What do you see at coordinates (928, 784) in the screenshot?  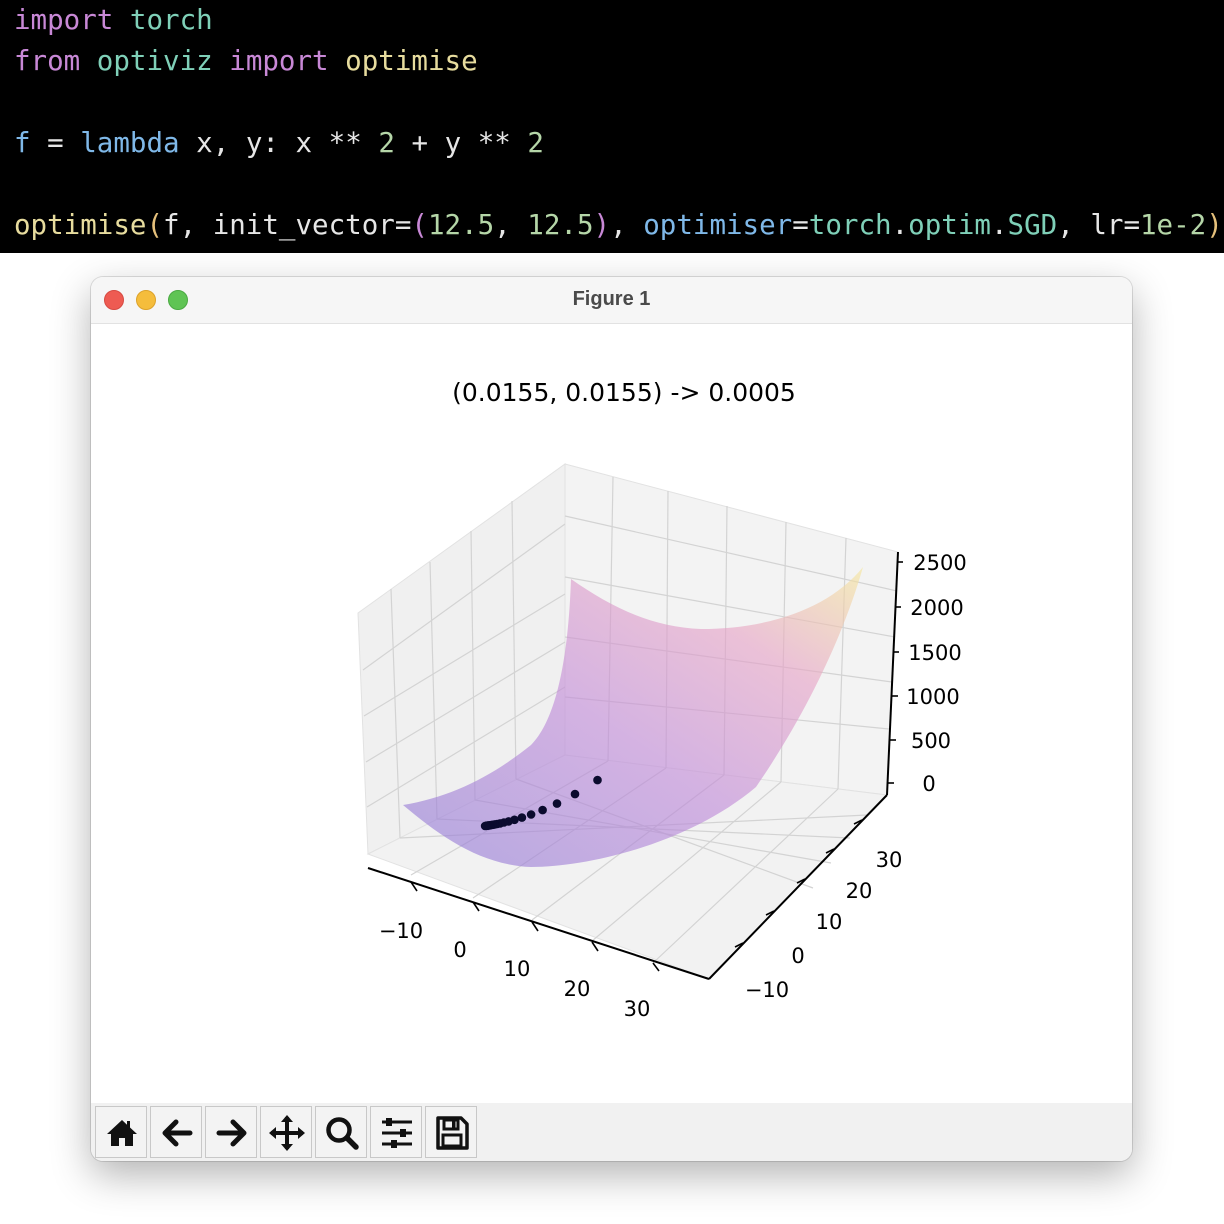 I see `z-tick-label: 0` at bounding box center [928, 784].